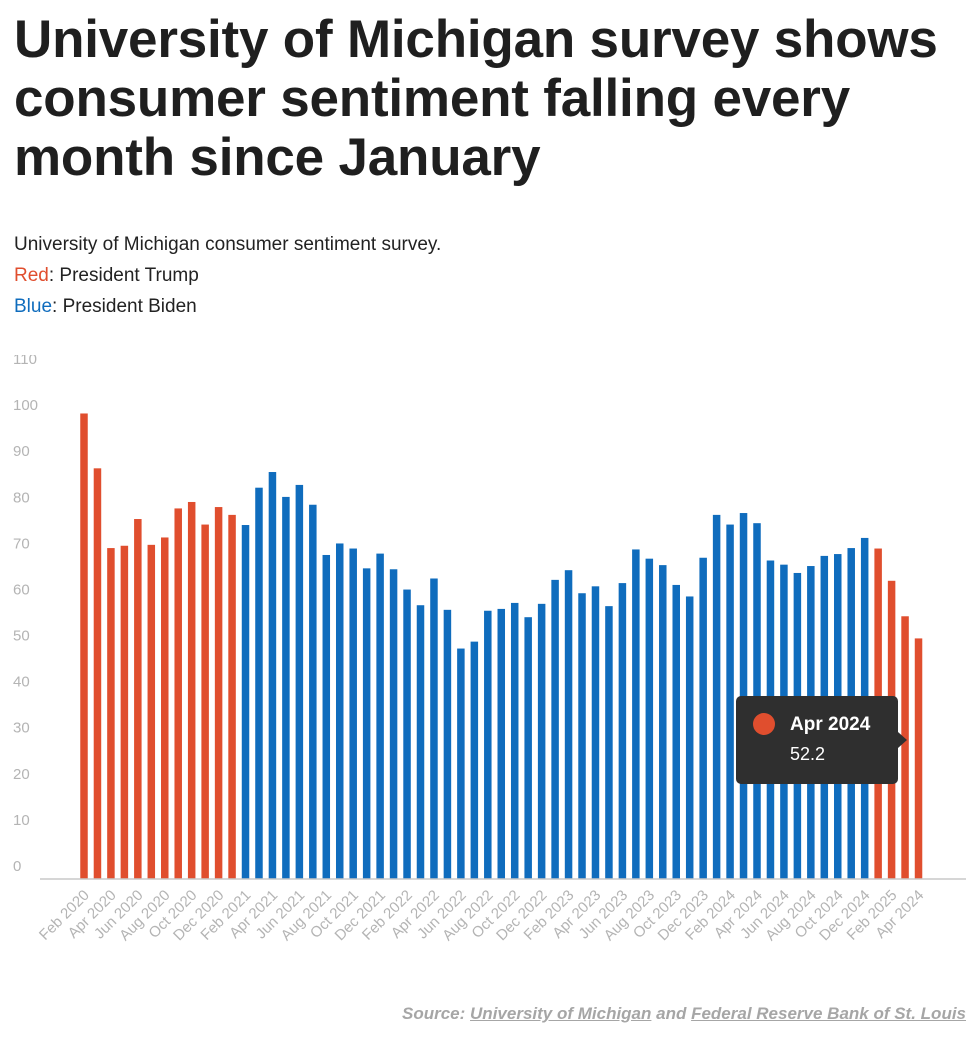 The height and width of the screenshot is (1039, 980). What do you see at coordinates (21, 774) in the screenshot?
I see `y-tick-label: 20` at bounding box center [21, 774].